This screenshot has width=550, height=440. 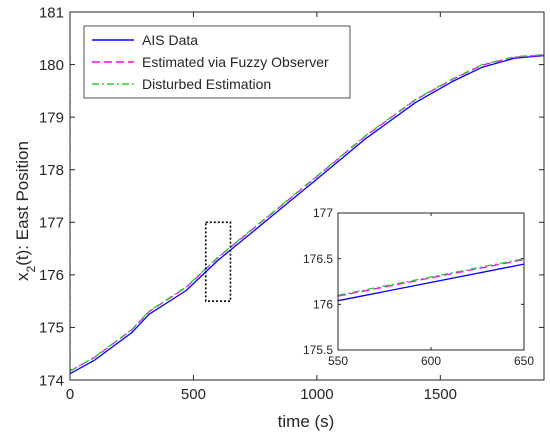 I want to click on inset-y-tick-label: 176.5, so click(x=318, y=259).